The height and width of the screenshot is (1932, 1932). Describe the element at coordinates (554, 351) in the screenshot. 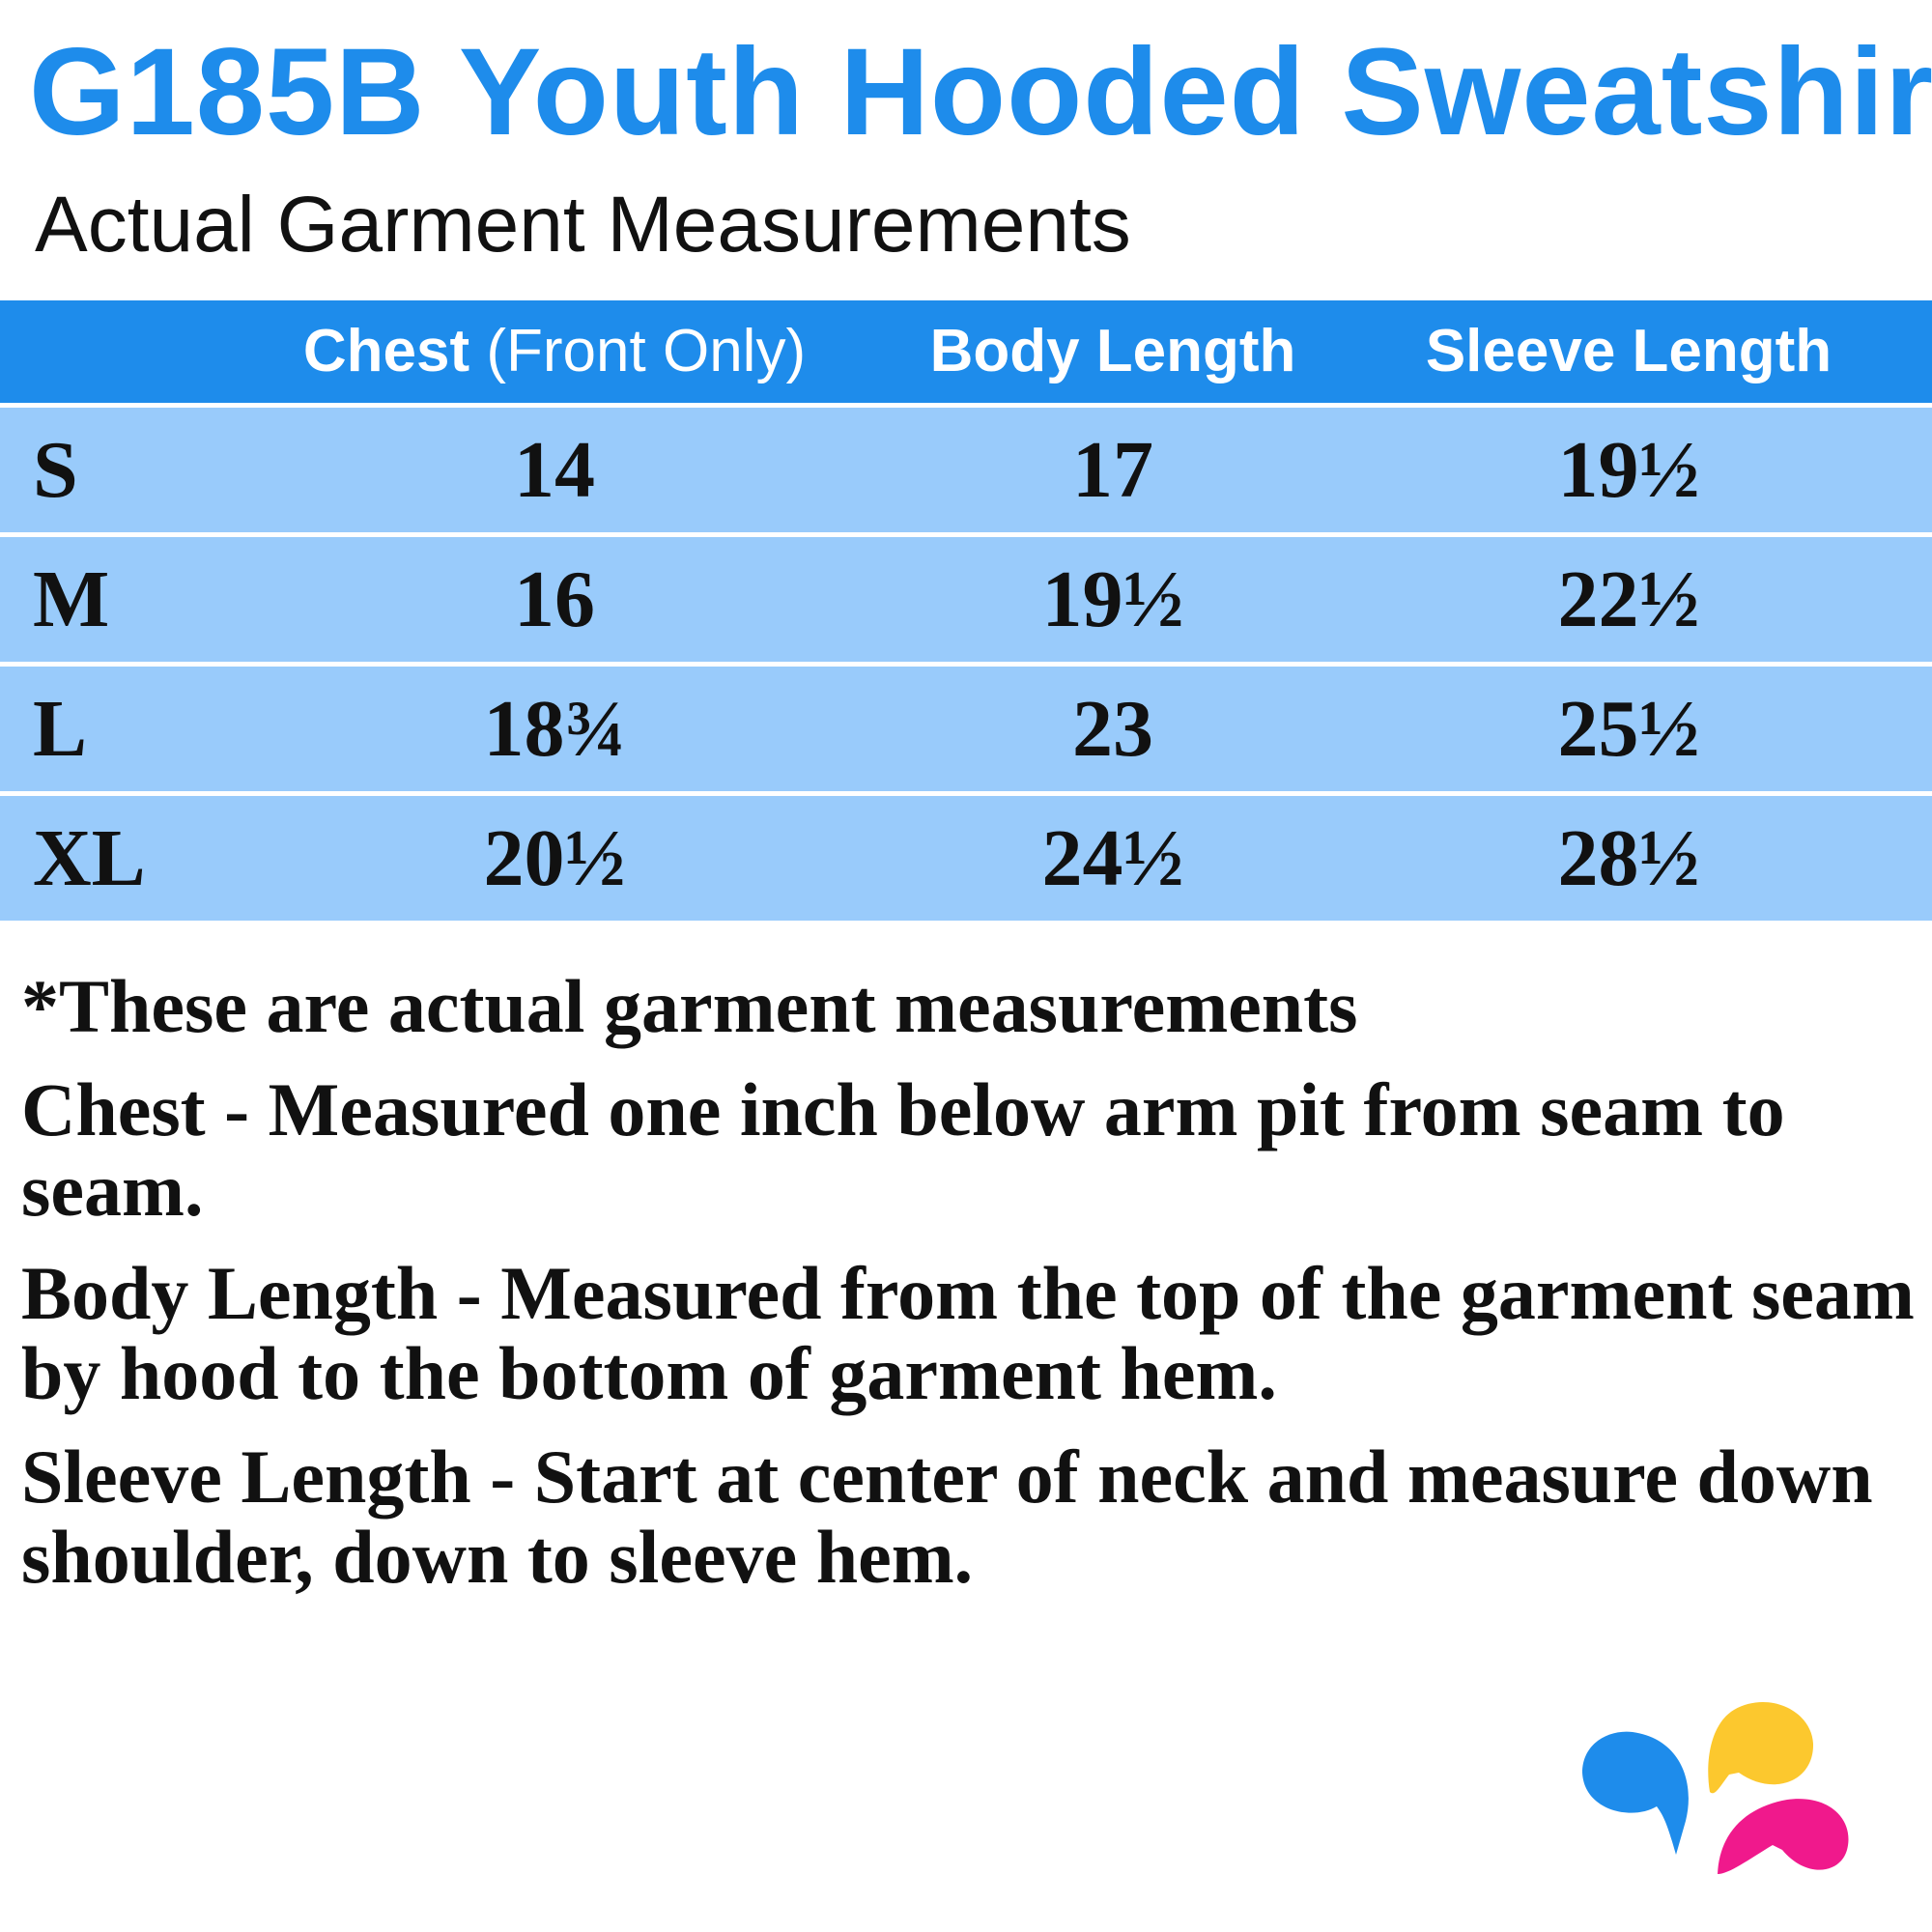

I see `header-chest: Chest (Front Only)` at that location.